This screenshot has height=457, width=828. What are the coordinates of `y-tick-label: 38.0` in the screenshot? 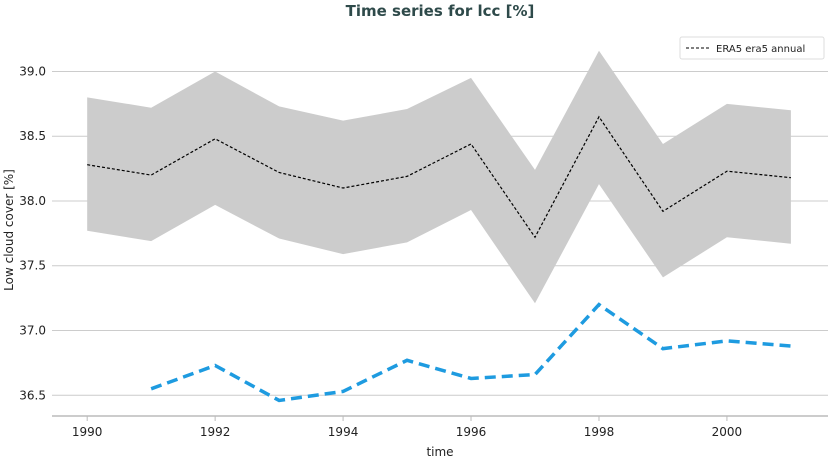 It's located at (32, 201).